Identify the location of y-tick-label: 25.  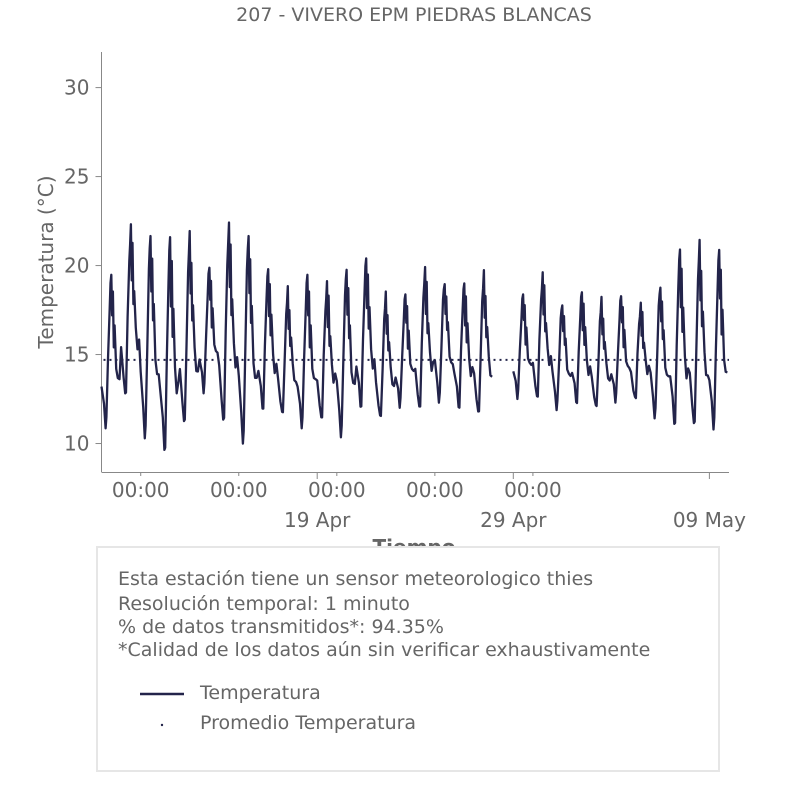
(76, 177).